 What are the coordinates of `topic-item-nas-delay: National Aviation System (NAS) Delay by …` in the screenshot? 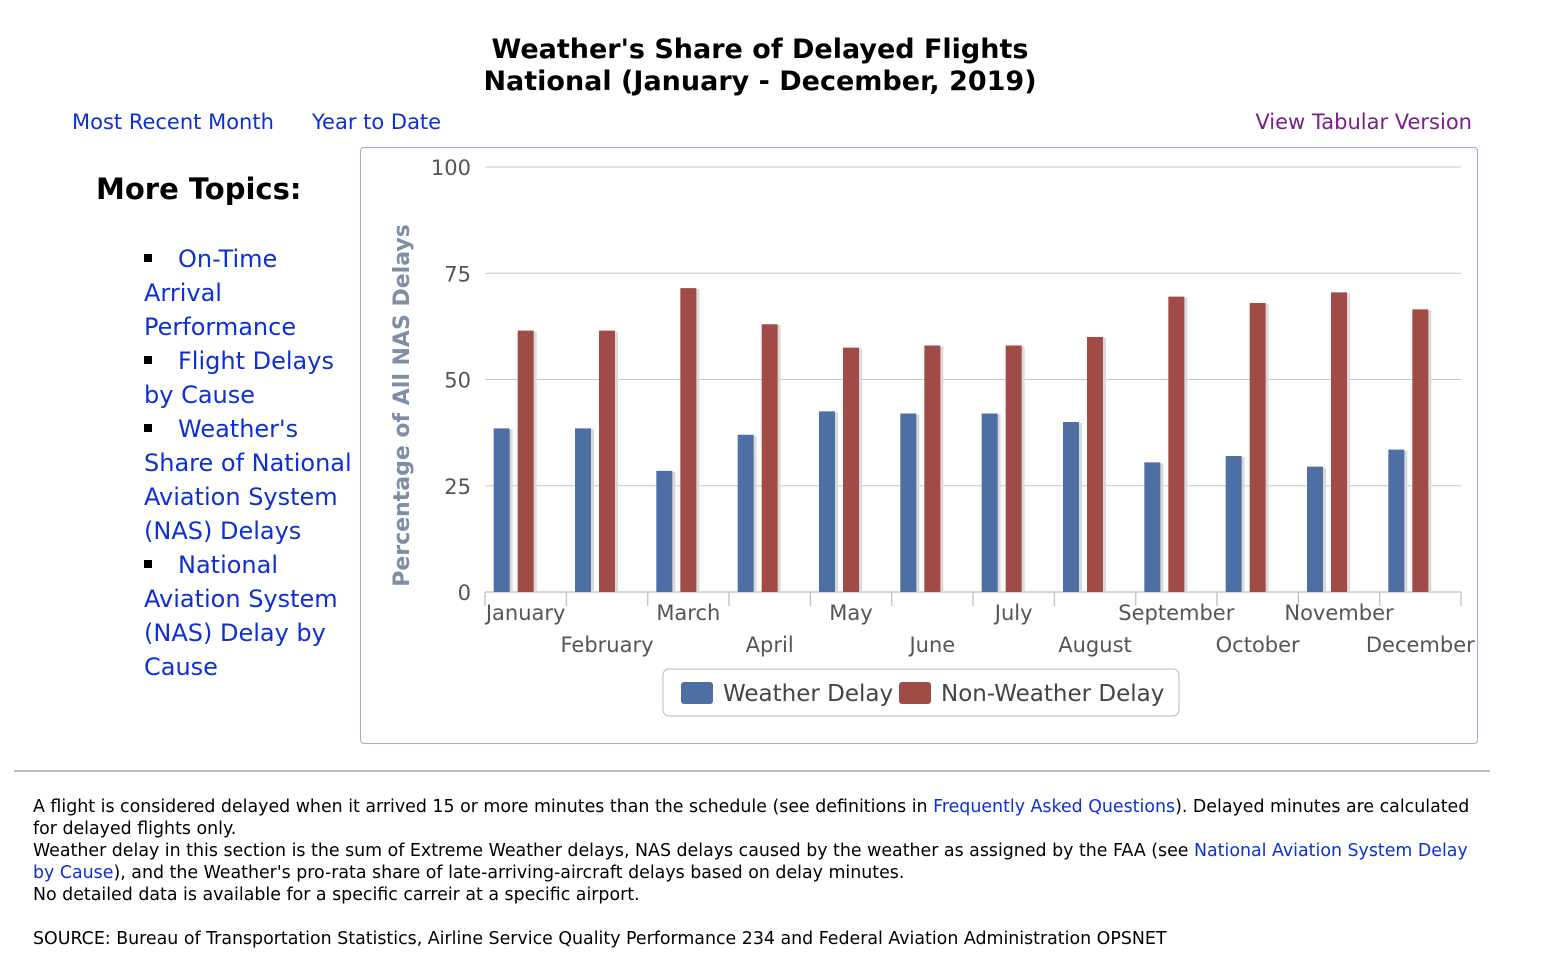 It's located at (251, 616).